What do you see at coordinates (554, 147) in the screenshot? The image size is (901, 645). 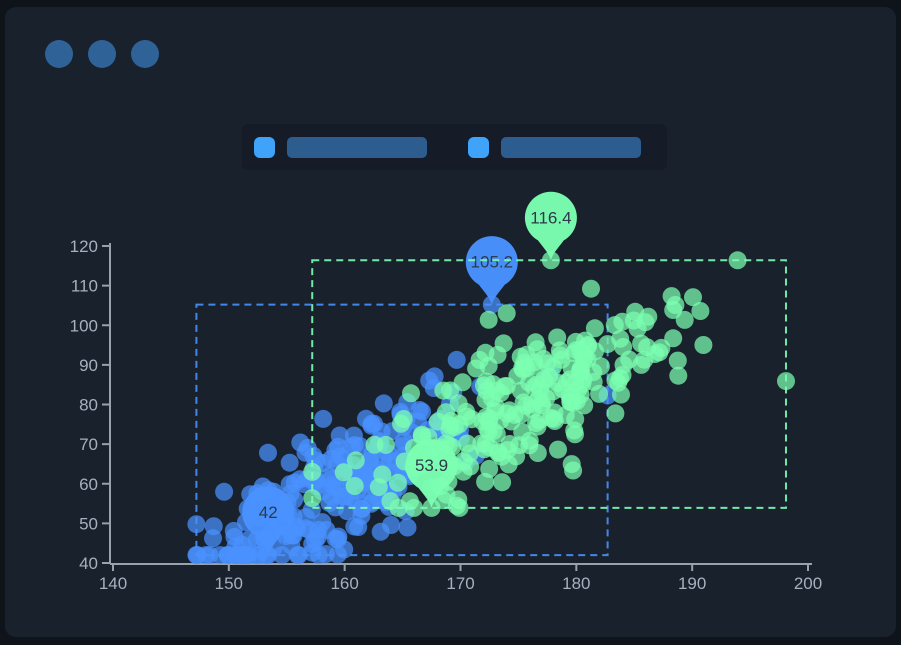 I see `legend-item-green` at bounding box center [554, 147].